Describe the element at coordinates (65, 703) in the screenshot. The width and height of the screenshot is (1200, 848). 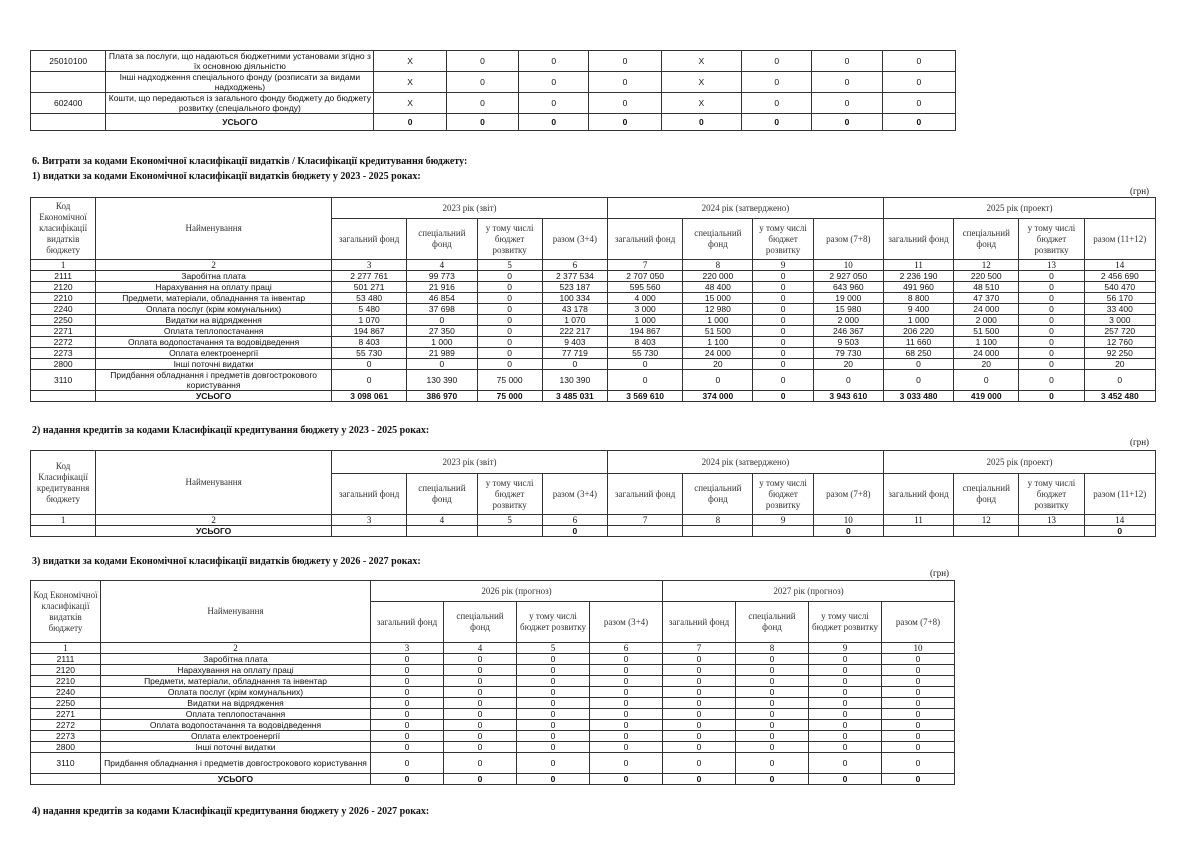
I see `code-cell: 2250` at that location.